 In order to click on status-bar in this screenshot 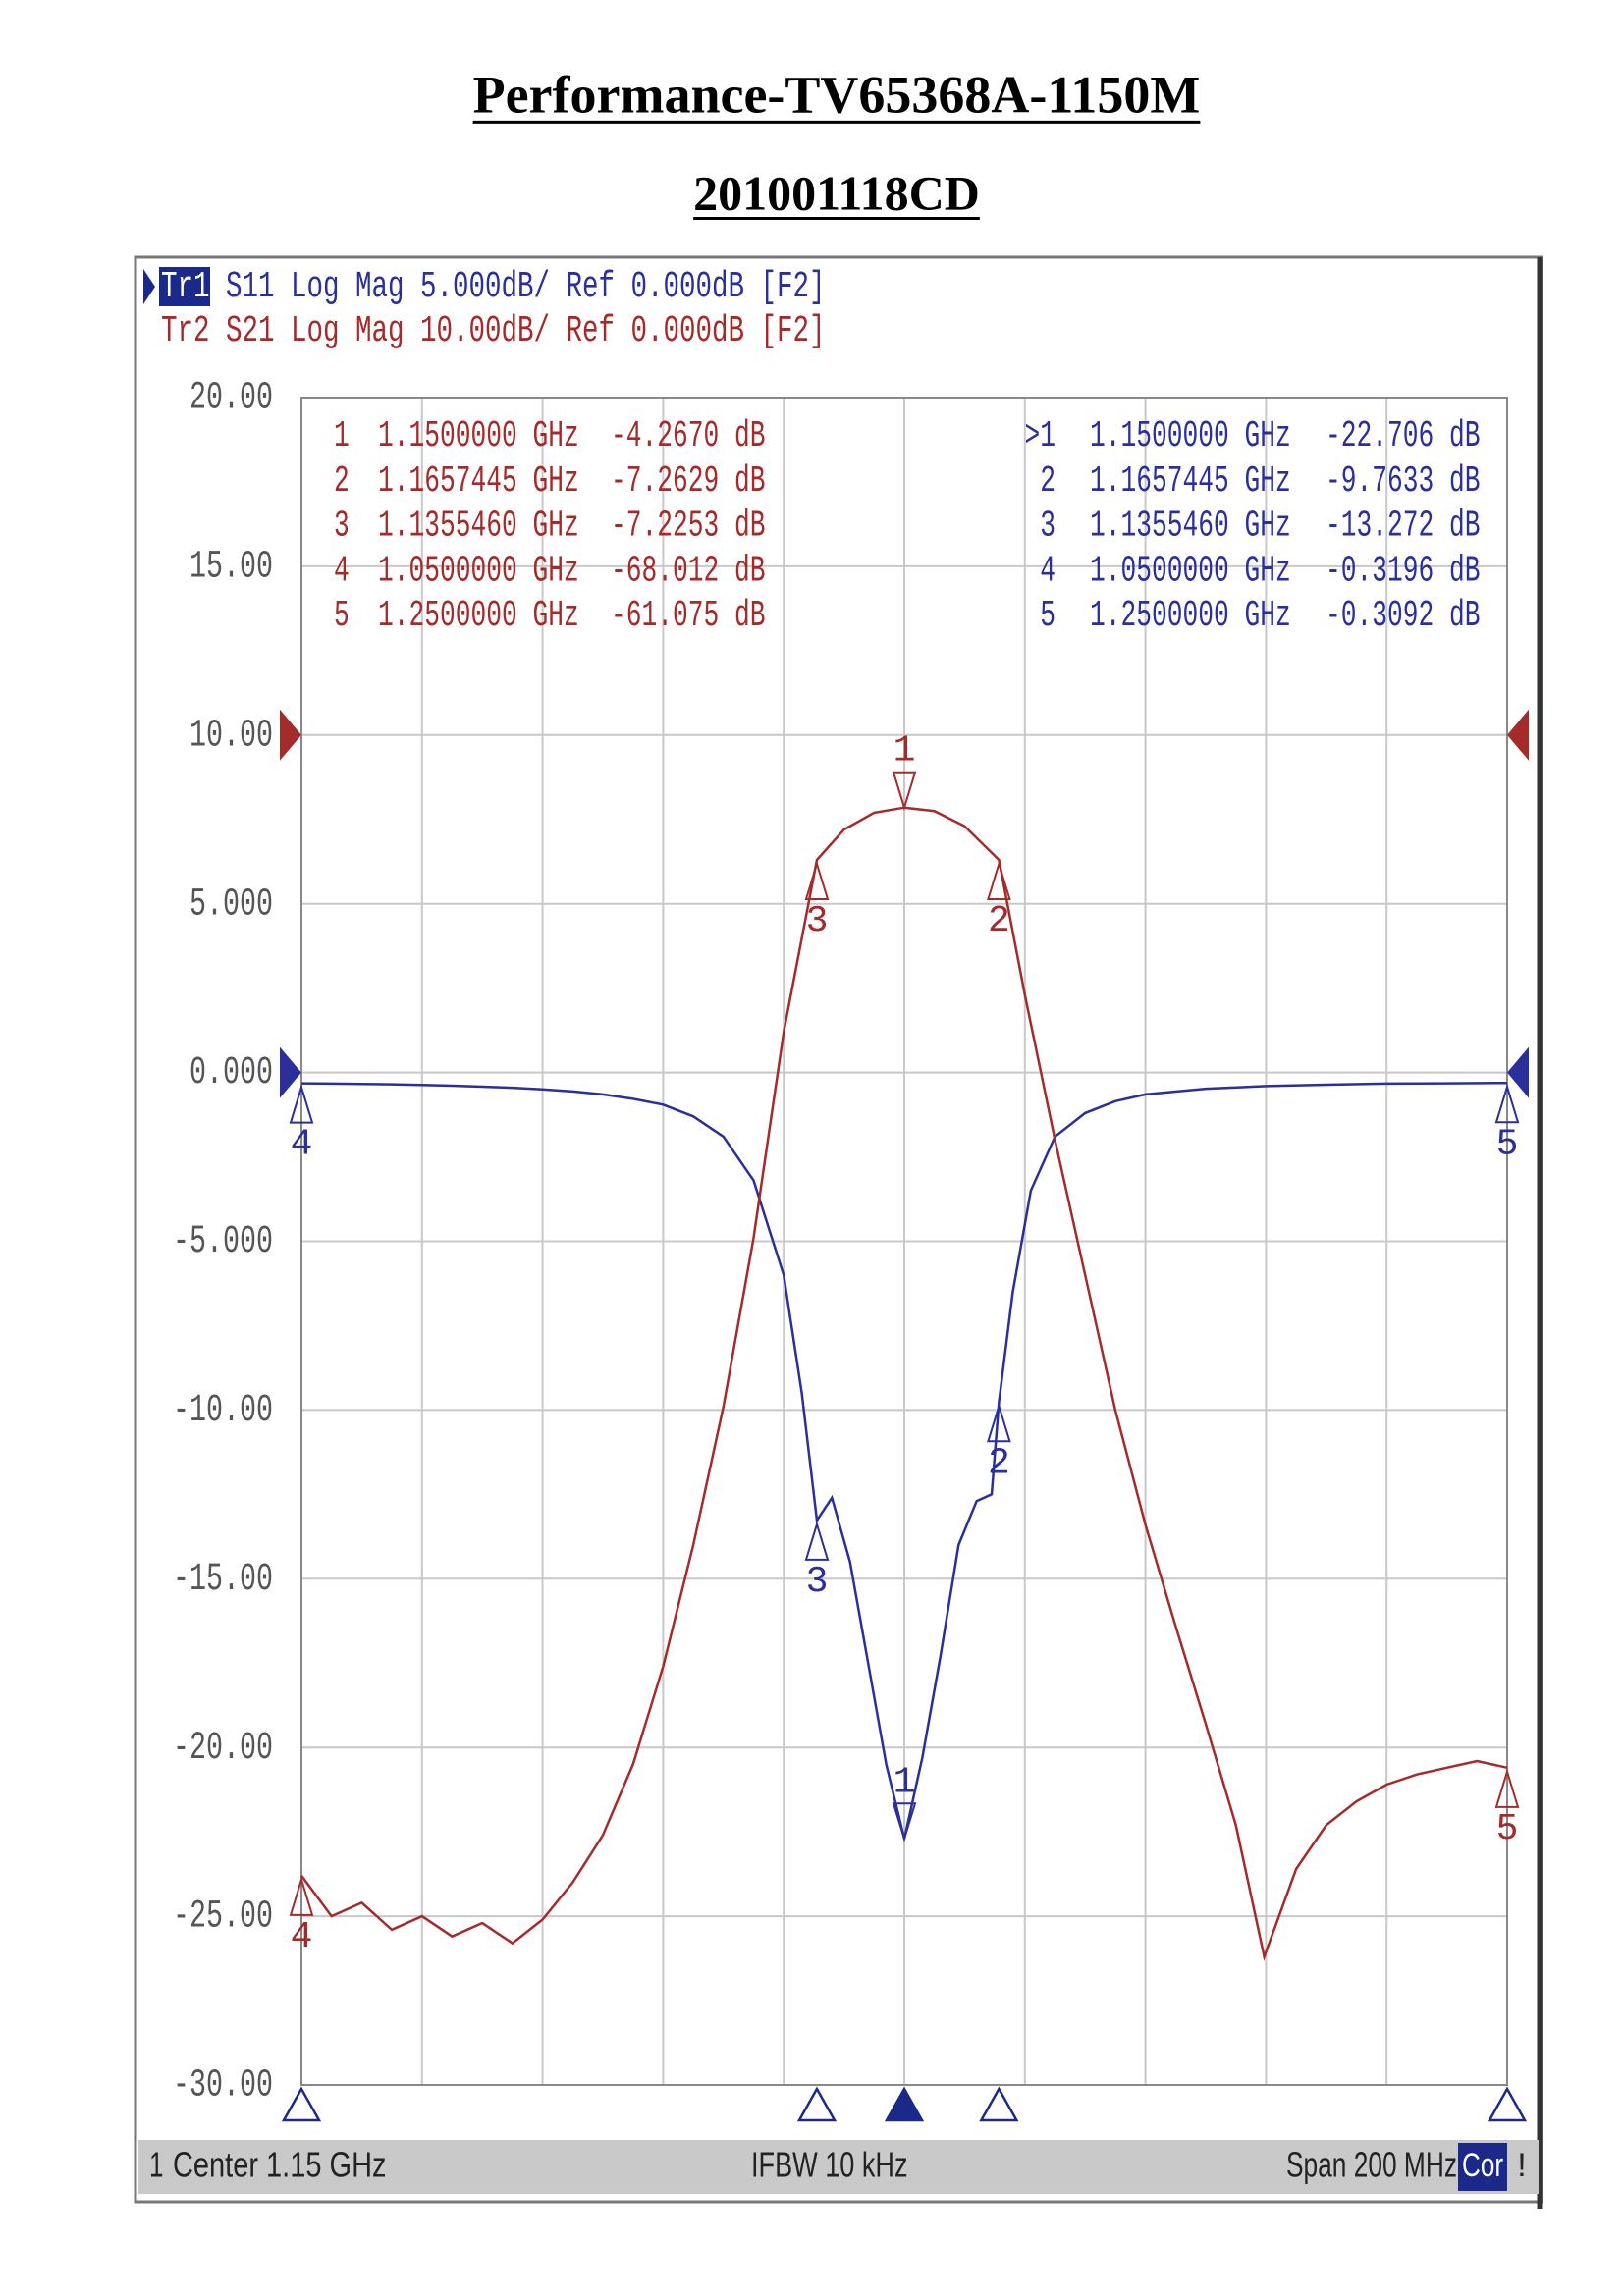, I will do `click(838, 2167)`.